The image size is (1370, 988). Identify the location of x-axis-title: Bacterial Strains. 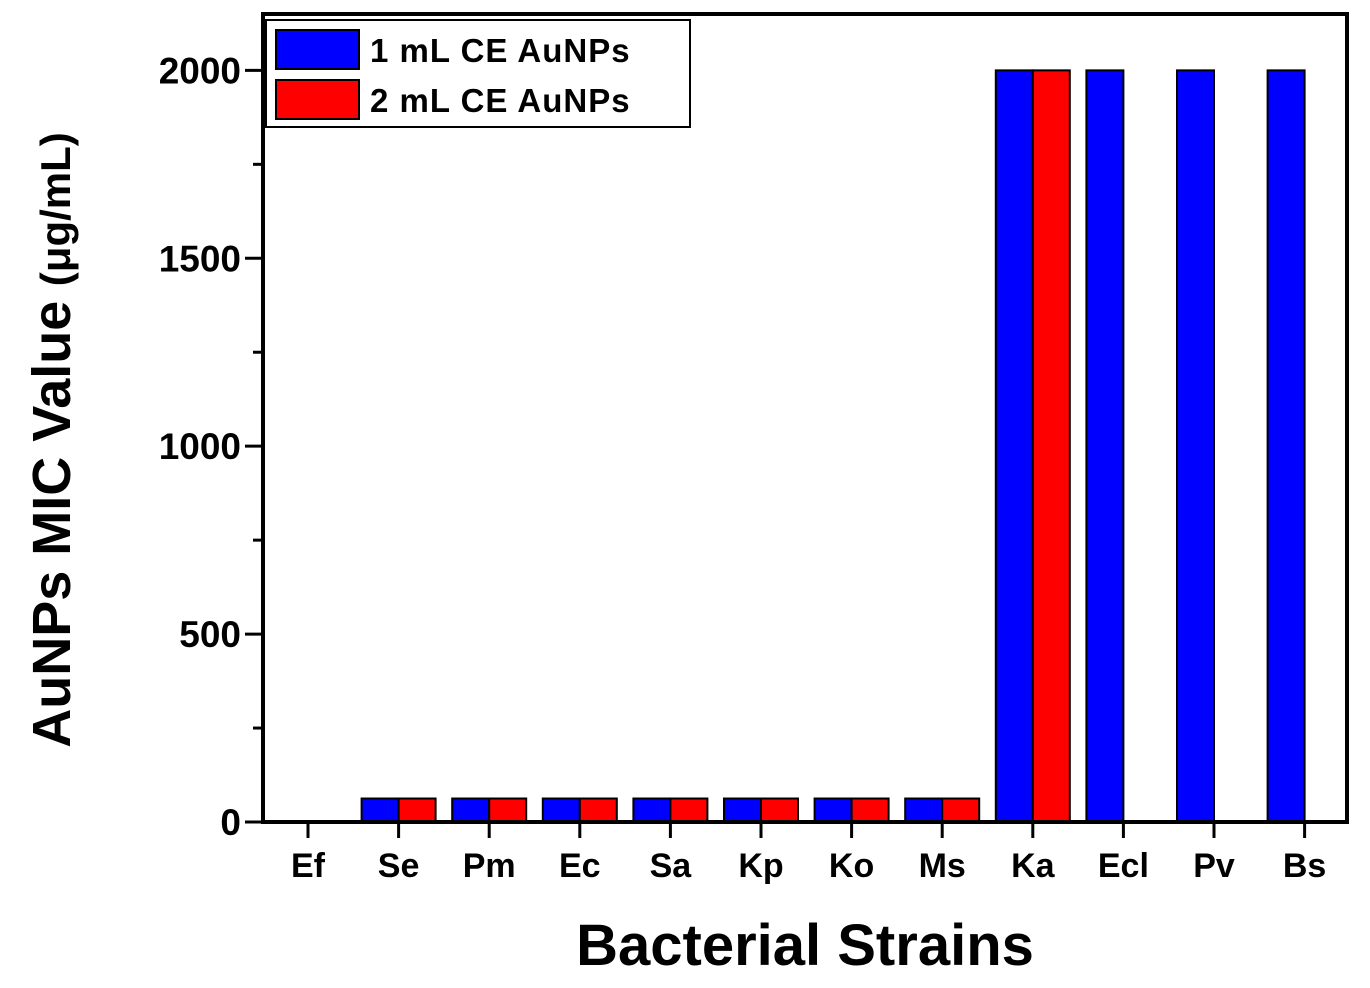
(805, 945).